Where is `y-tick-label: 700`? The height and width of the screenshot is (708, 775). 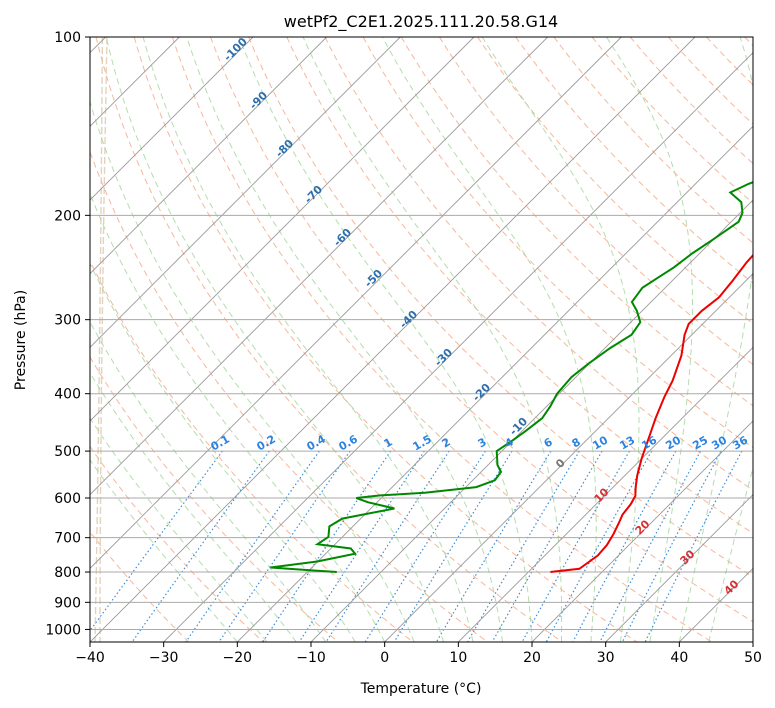 y-tick-label: 700 is located at coordinates (67, 539).